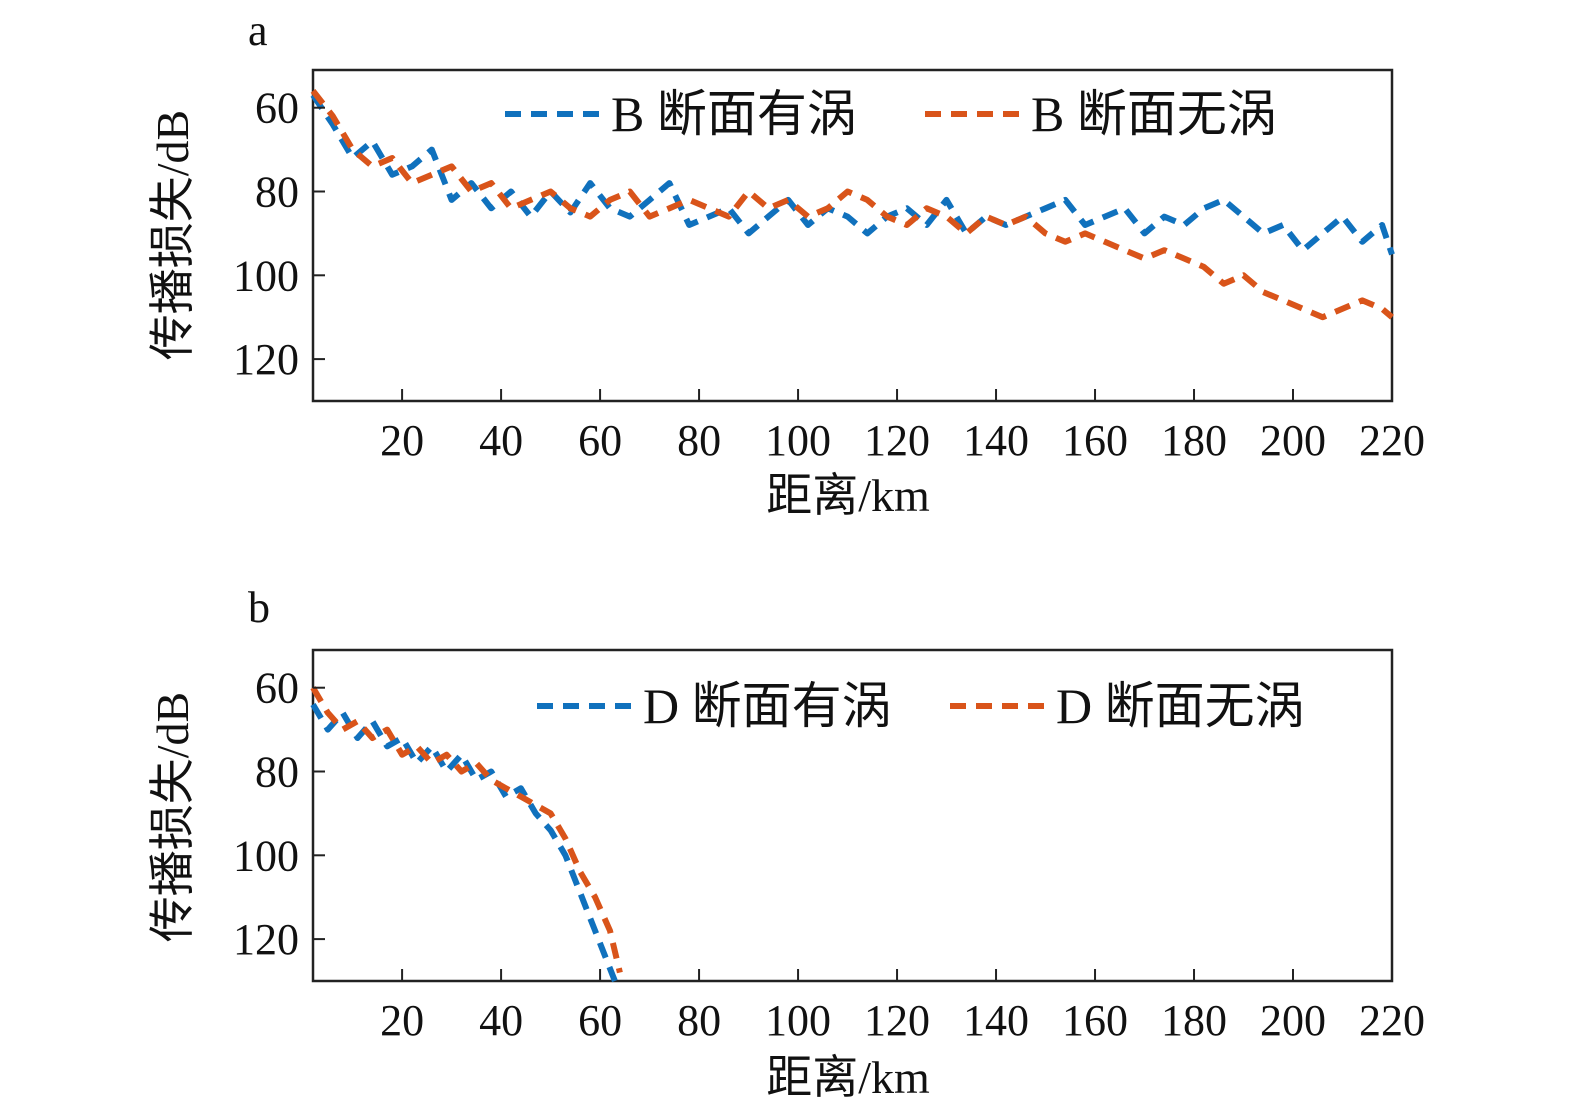 The height and width of the screenshot is (1115, 1575). Describe the element at coordinates (897, 440) in the screenshot. I see `x-tick-label-a-120: 120` at that location.